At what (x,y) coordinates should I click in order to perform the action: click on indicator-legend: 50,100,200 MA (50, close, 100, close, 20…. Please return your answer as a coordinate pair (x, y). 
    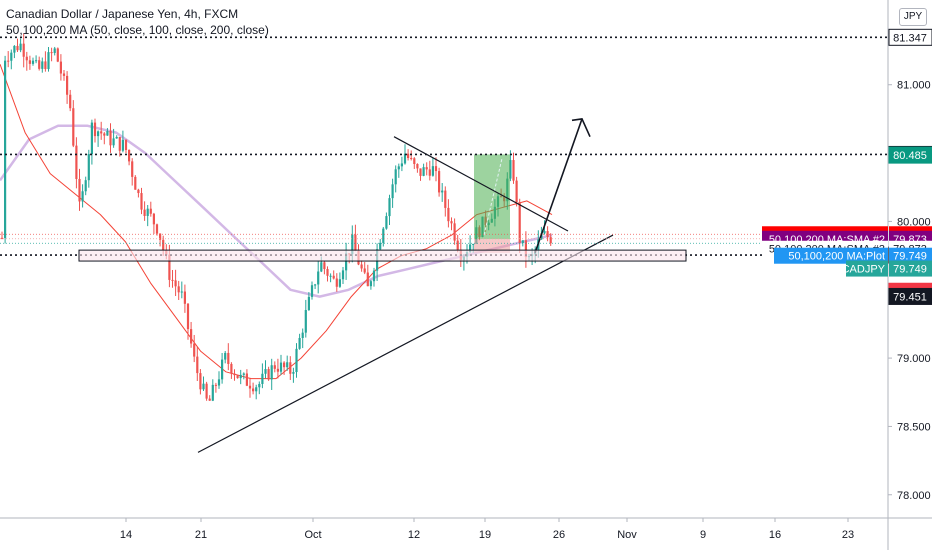
    Looking at the image, I should click on (137, 30).